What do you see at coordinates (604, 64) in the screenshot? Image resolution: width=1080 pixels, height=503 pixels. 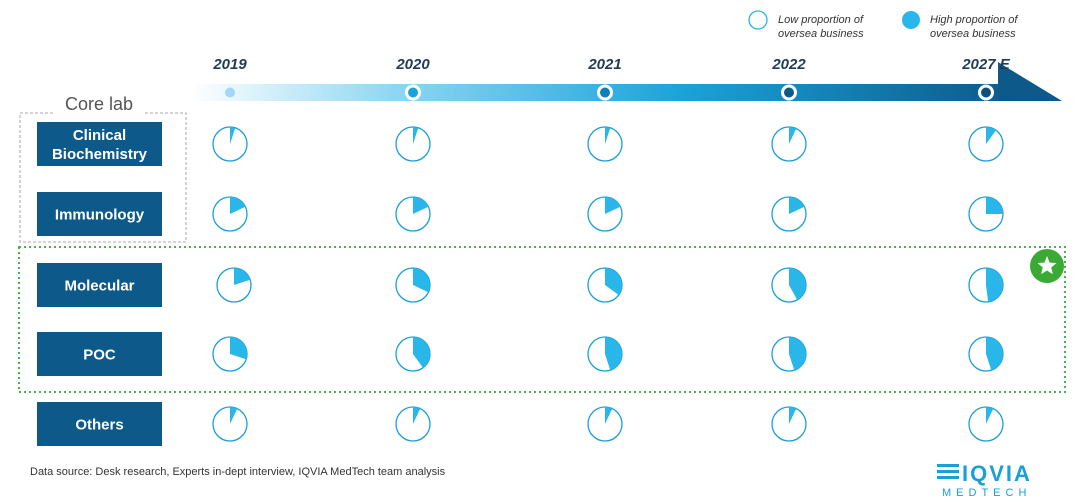 I see `year-label: 2021` at bounding box center [604, 64].